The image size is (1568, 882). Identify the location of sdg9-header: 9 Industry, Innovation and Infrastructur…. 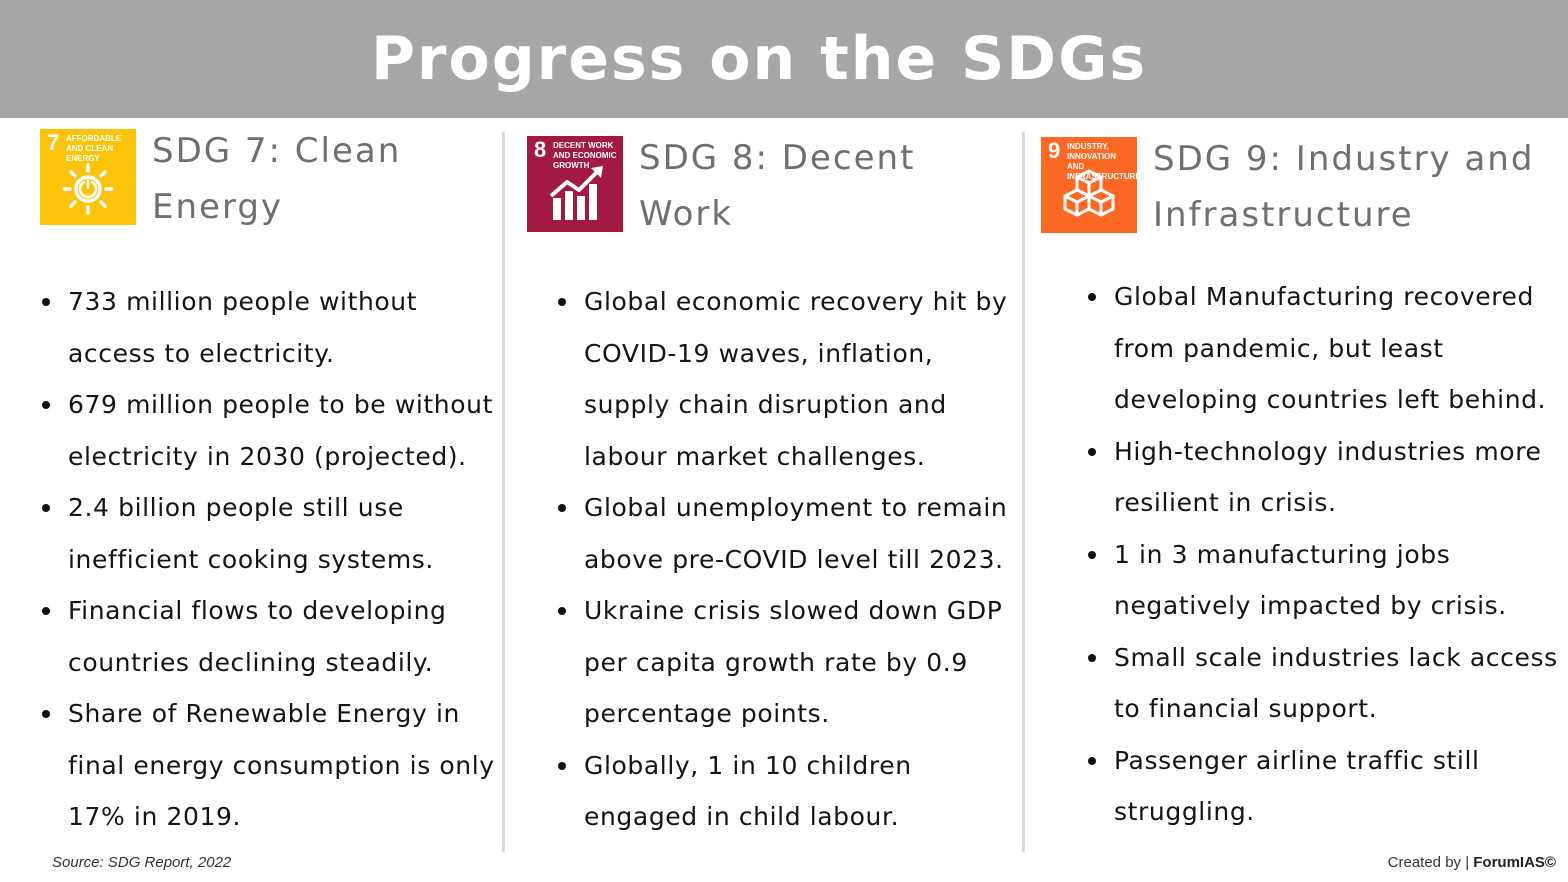
(1287, 190).